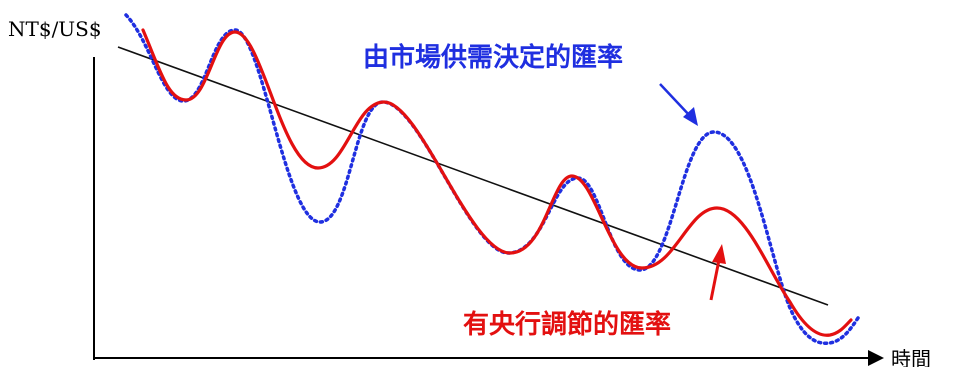  I want to click on managed-rate-label: 有央行調節的匯率, so click(567, 324).